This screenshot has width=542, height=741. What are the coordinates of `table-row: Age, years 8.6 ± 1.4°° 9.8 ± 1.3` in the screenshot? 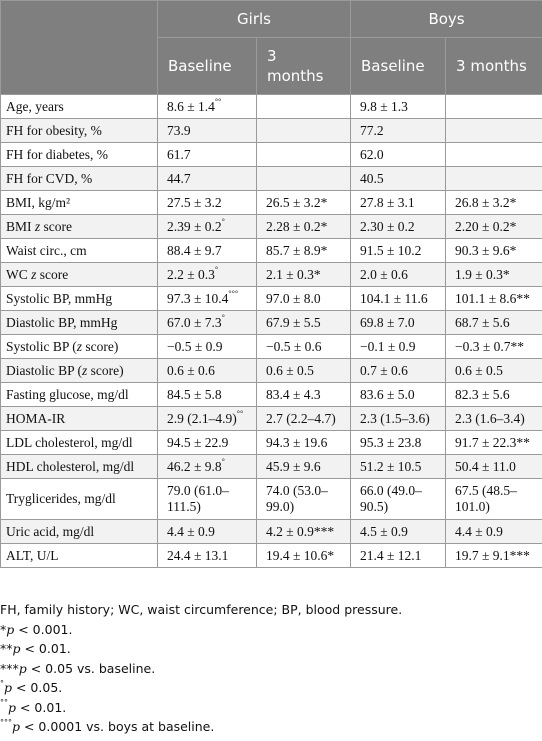 It's located at (271, 106).